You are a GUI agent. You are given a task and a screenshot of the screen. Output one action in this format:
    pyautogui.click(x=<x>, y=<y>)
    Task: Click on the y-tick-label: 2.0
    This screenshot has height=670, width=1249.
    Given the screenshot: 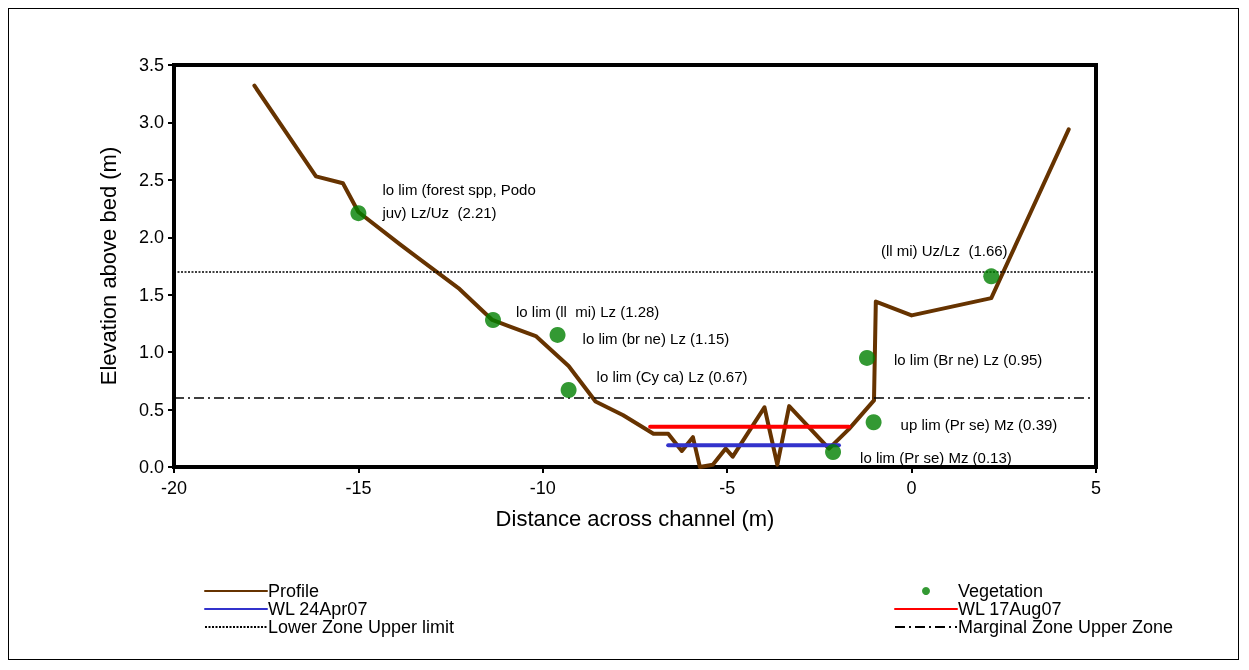 What is the action you would take?
    pyautogui.click(x=151, y=237)
    